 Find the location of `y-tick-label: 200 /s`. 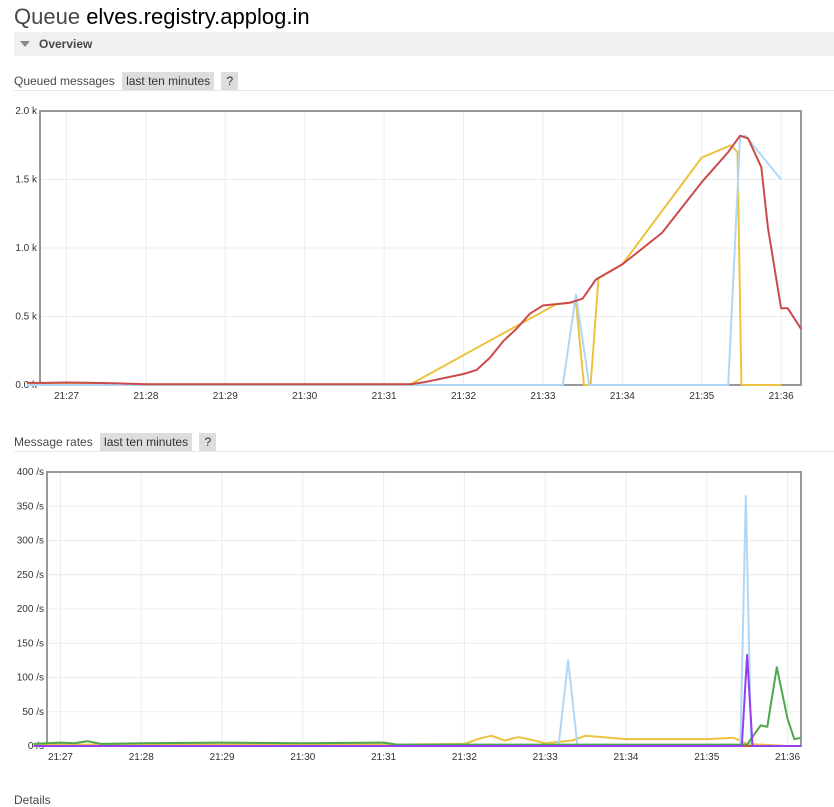

y-tick-label: 200 /s is located at coordinates (30, 609).